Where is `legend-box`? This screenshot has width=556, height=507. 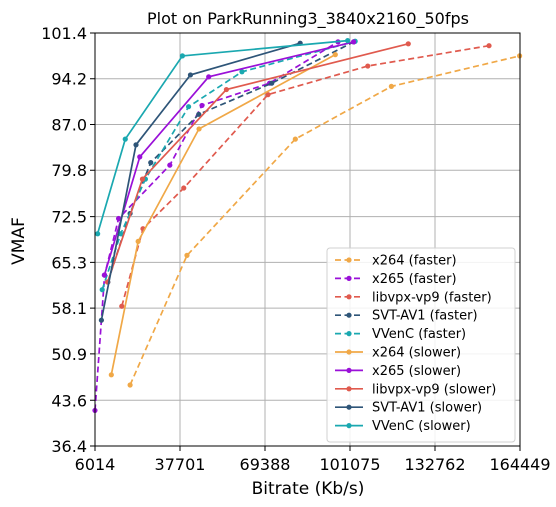
legend-box is located at coordinates (421, 345).